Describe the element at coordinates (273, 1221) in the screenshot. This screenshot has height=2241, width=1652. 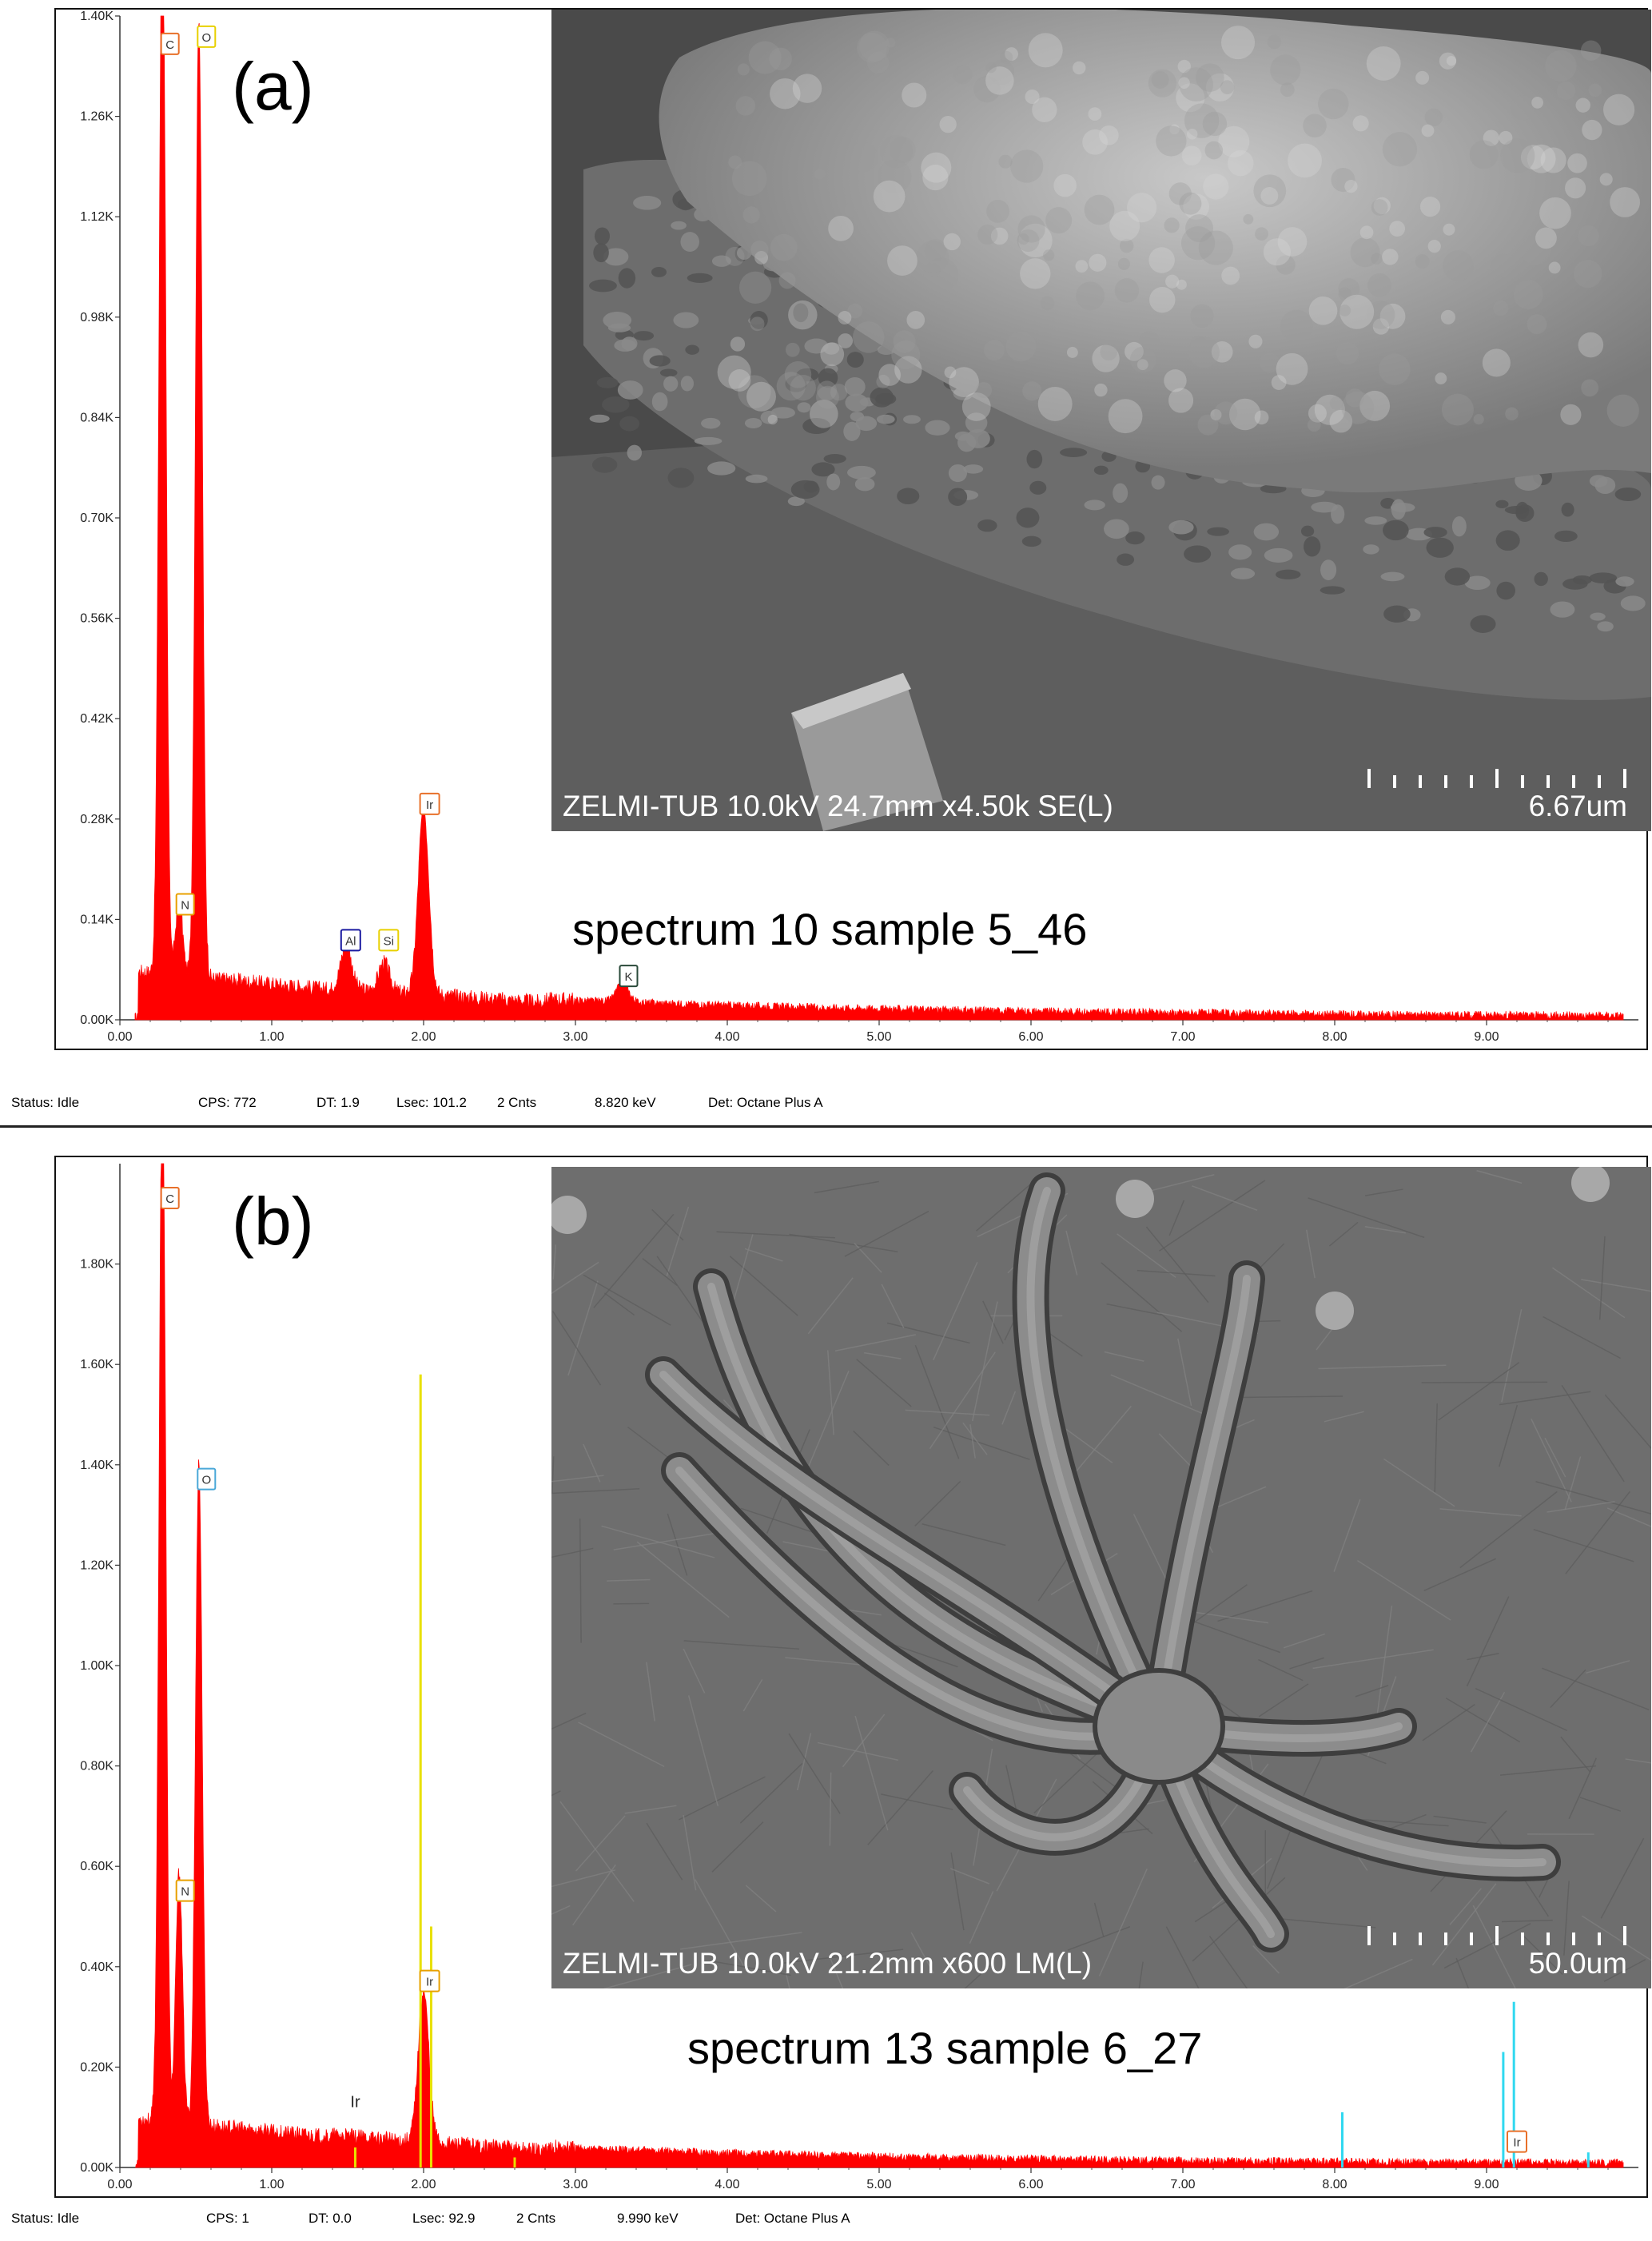
I see `panel-label-b: (b)` at that location.